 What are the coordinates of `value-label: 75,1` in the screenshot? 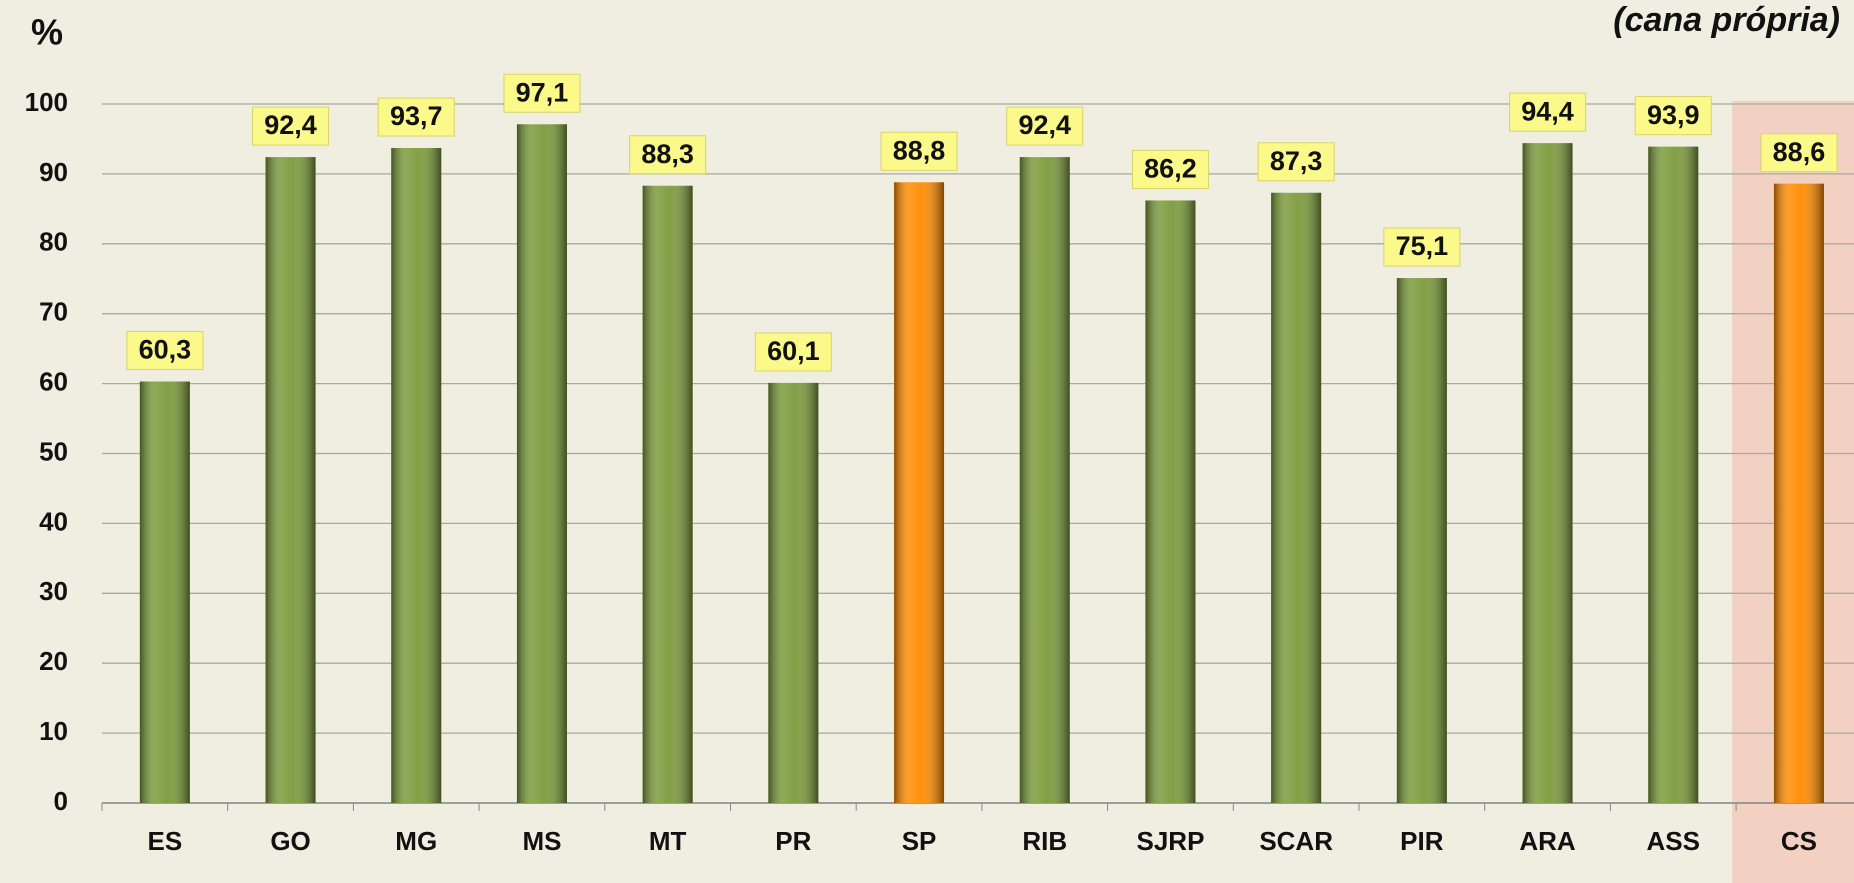 It's located at (1422, 246).